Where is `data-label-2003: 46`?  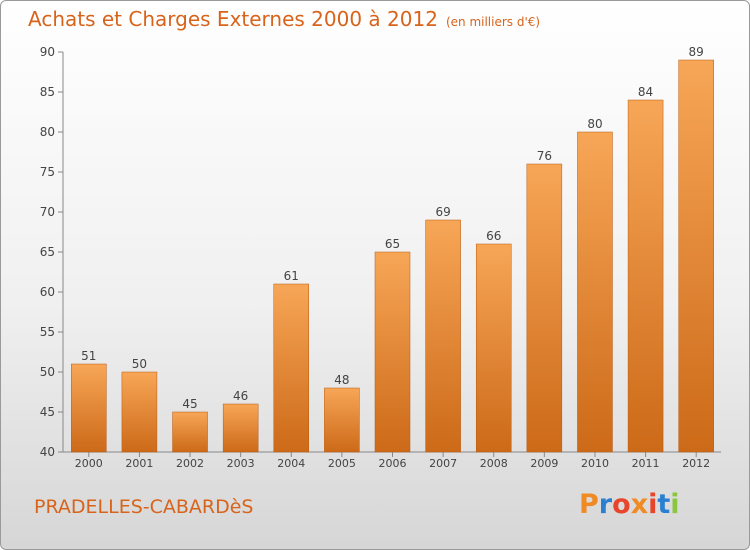
data-label-2003: 46 is located at coordinates (240, 396).